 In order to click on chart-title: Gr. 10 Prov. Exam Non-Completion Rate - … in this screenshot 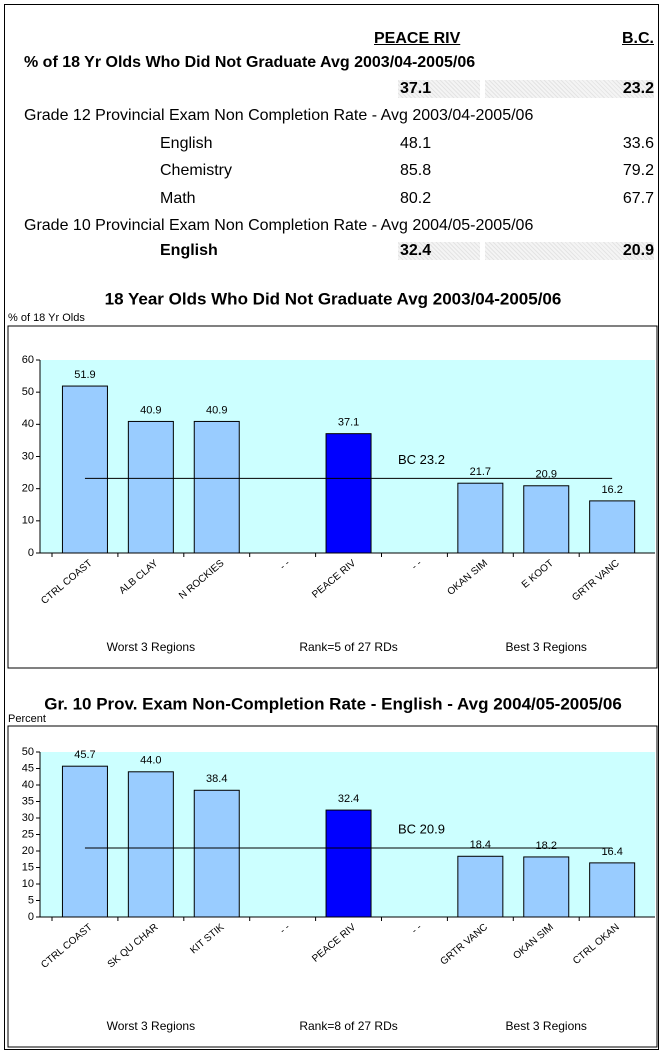, I will do `click(333, 703)`.